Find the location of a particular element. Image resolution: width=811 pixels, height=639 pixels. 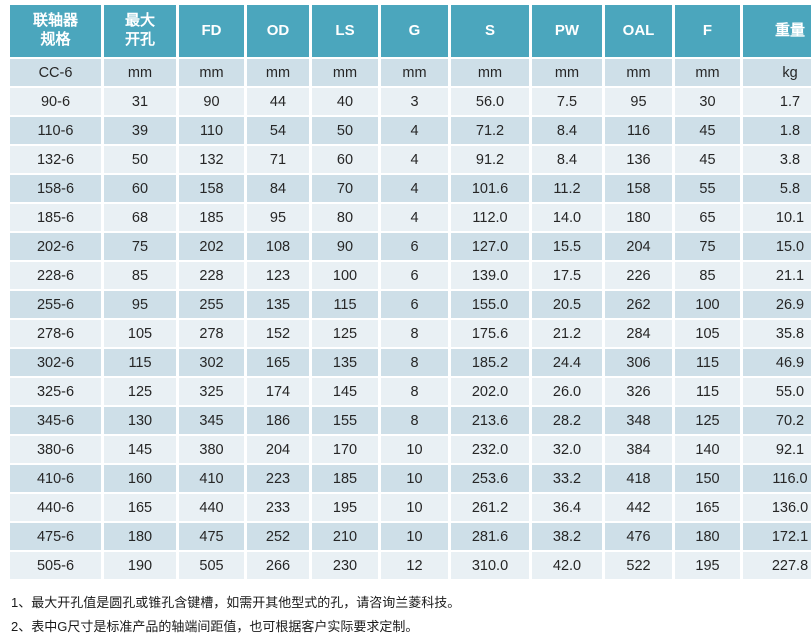

table-cell: 132 is located at coordinates (211, 159).